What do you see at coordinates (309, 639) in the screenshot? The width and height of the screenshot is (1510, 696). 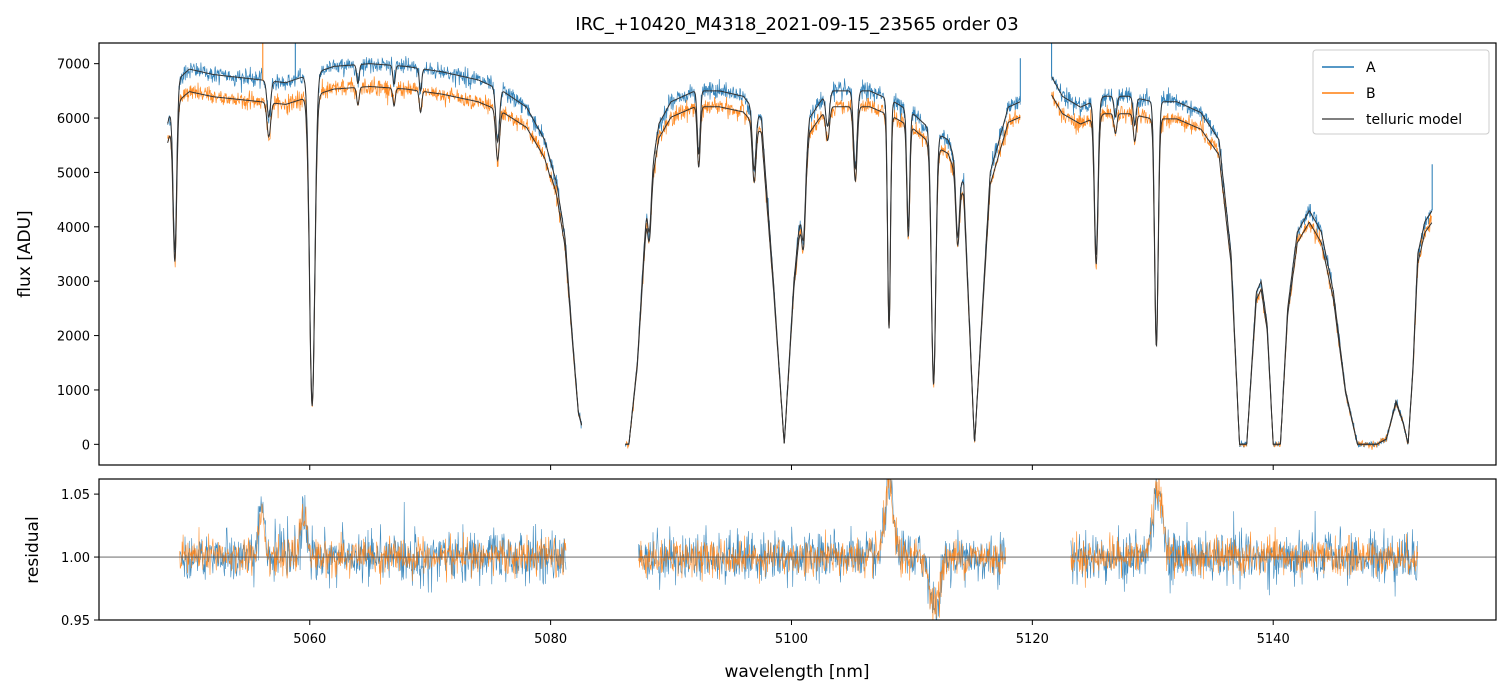 I see `residual-x-tick-label: 5060` at bounding box center [309, 639].